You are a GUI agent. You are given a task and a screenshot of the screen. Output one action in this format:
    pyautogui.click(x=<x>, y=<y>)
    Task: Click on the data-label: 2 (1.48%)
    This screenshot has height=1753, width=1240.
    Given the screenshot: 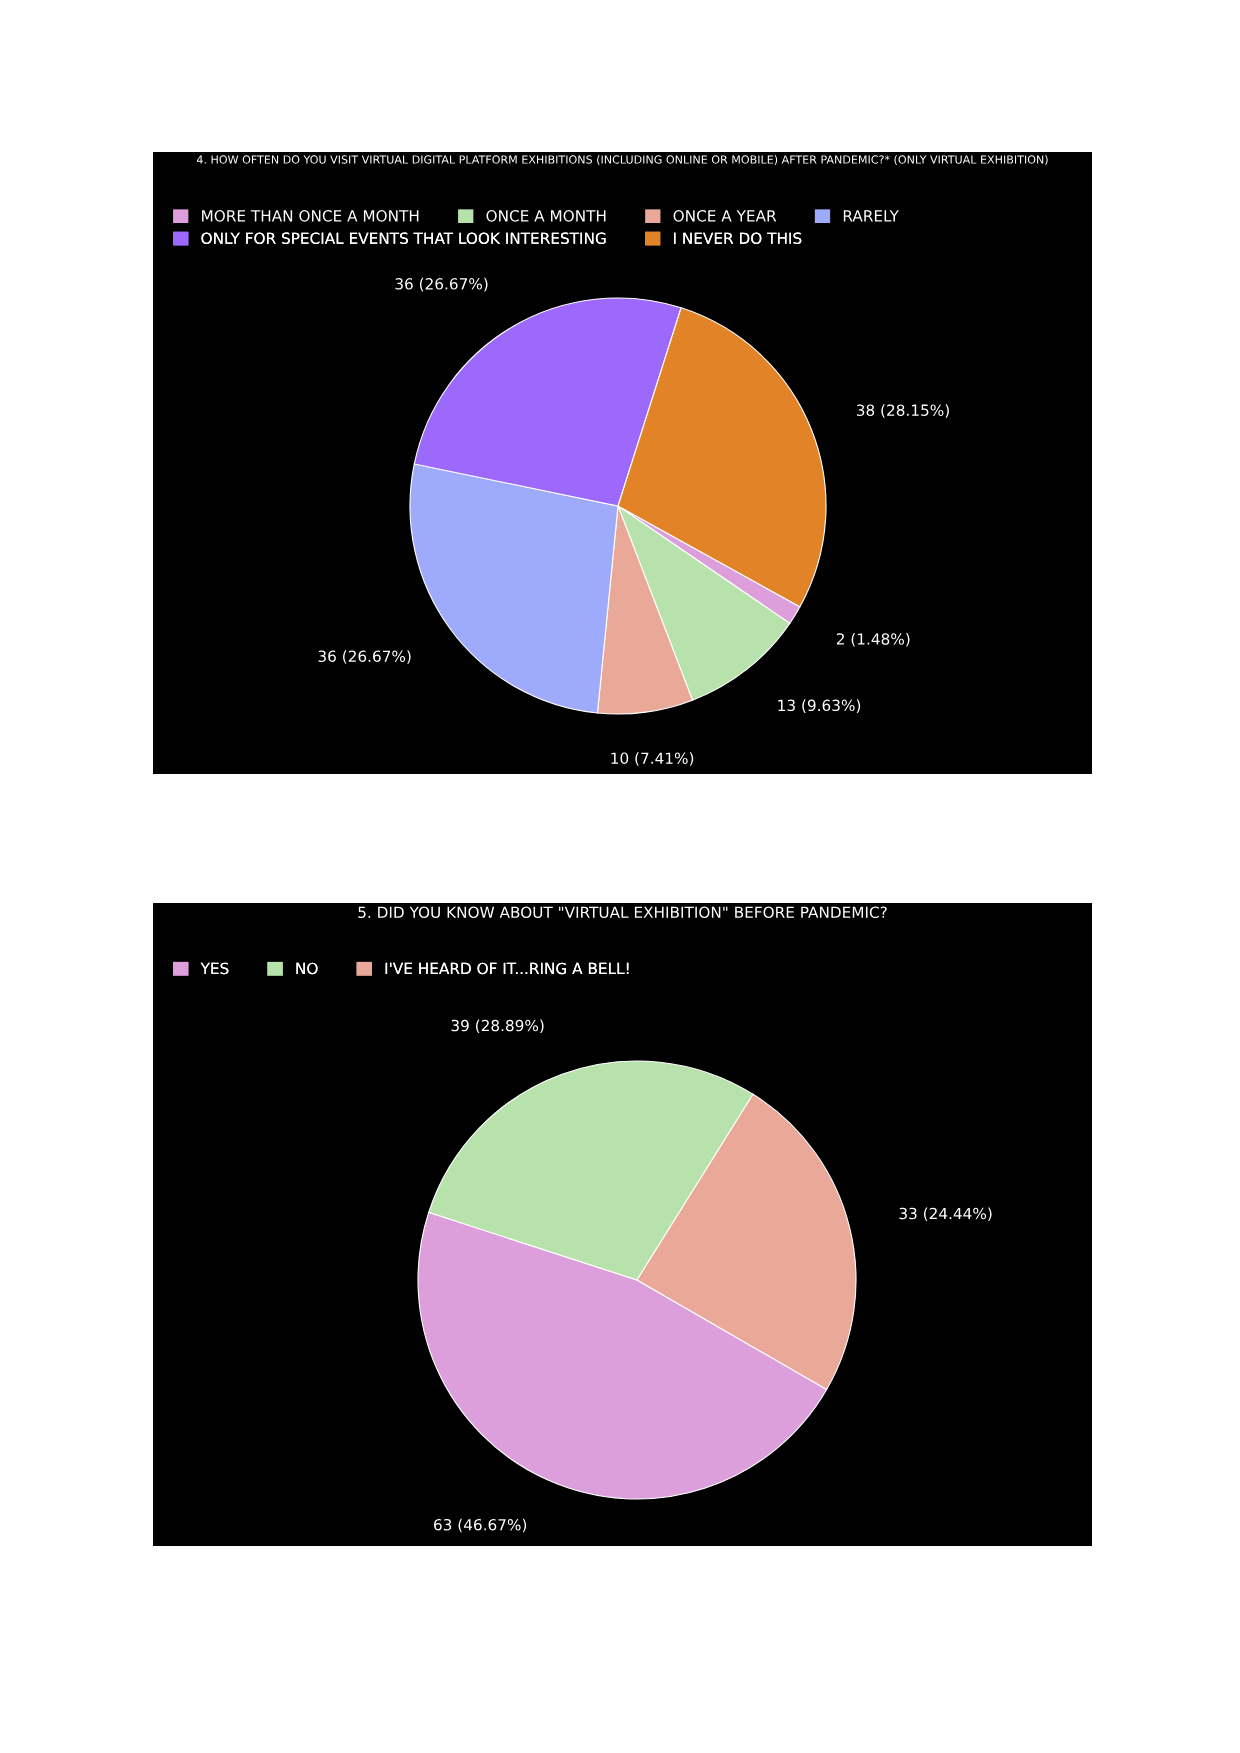 What is the action you would take?
    pyautogui.click(x=873, y=639)
    